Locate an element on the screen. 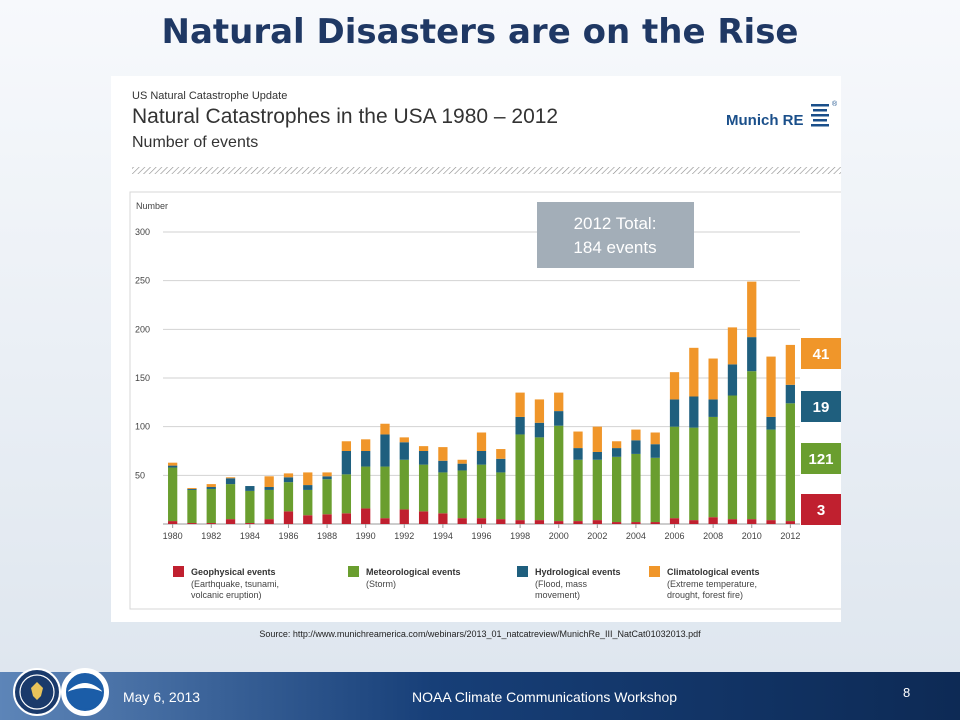 The width and height of the screenshot is (960, 720). x-tick-label: 1994 is located at coordinates (443, 536).